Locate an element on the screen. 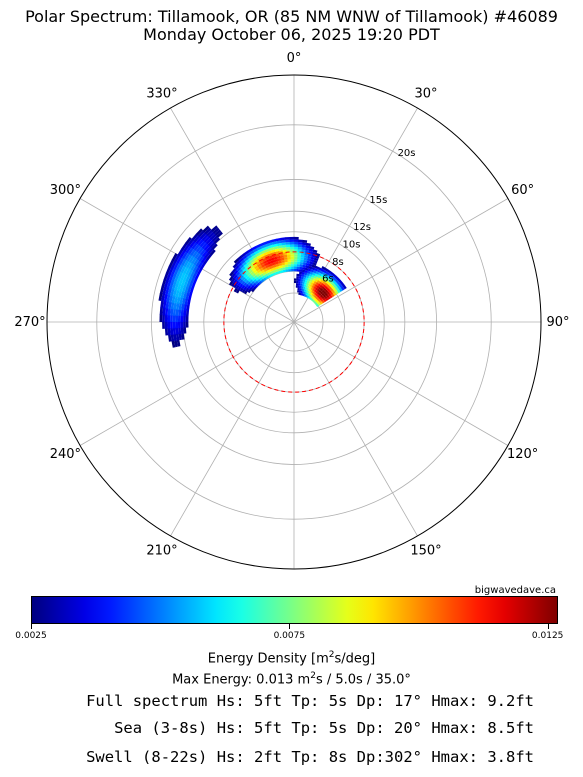 The height and width of the screenshot is (777, 583). angle-tick-label: 300° is located at coordinates (65, 190).